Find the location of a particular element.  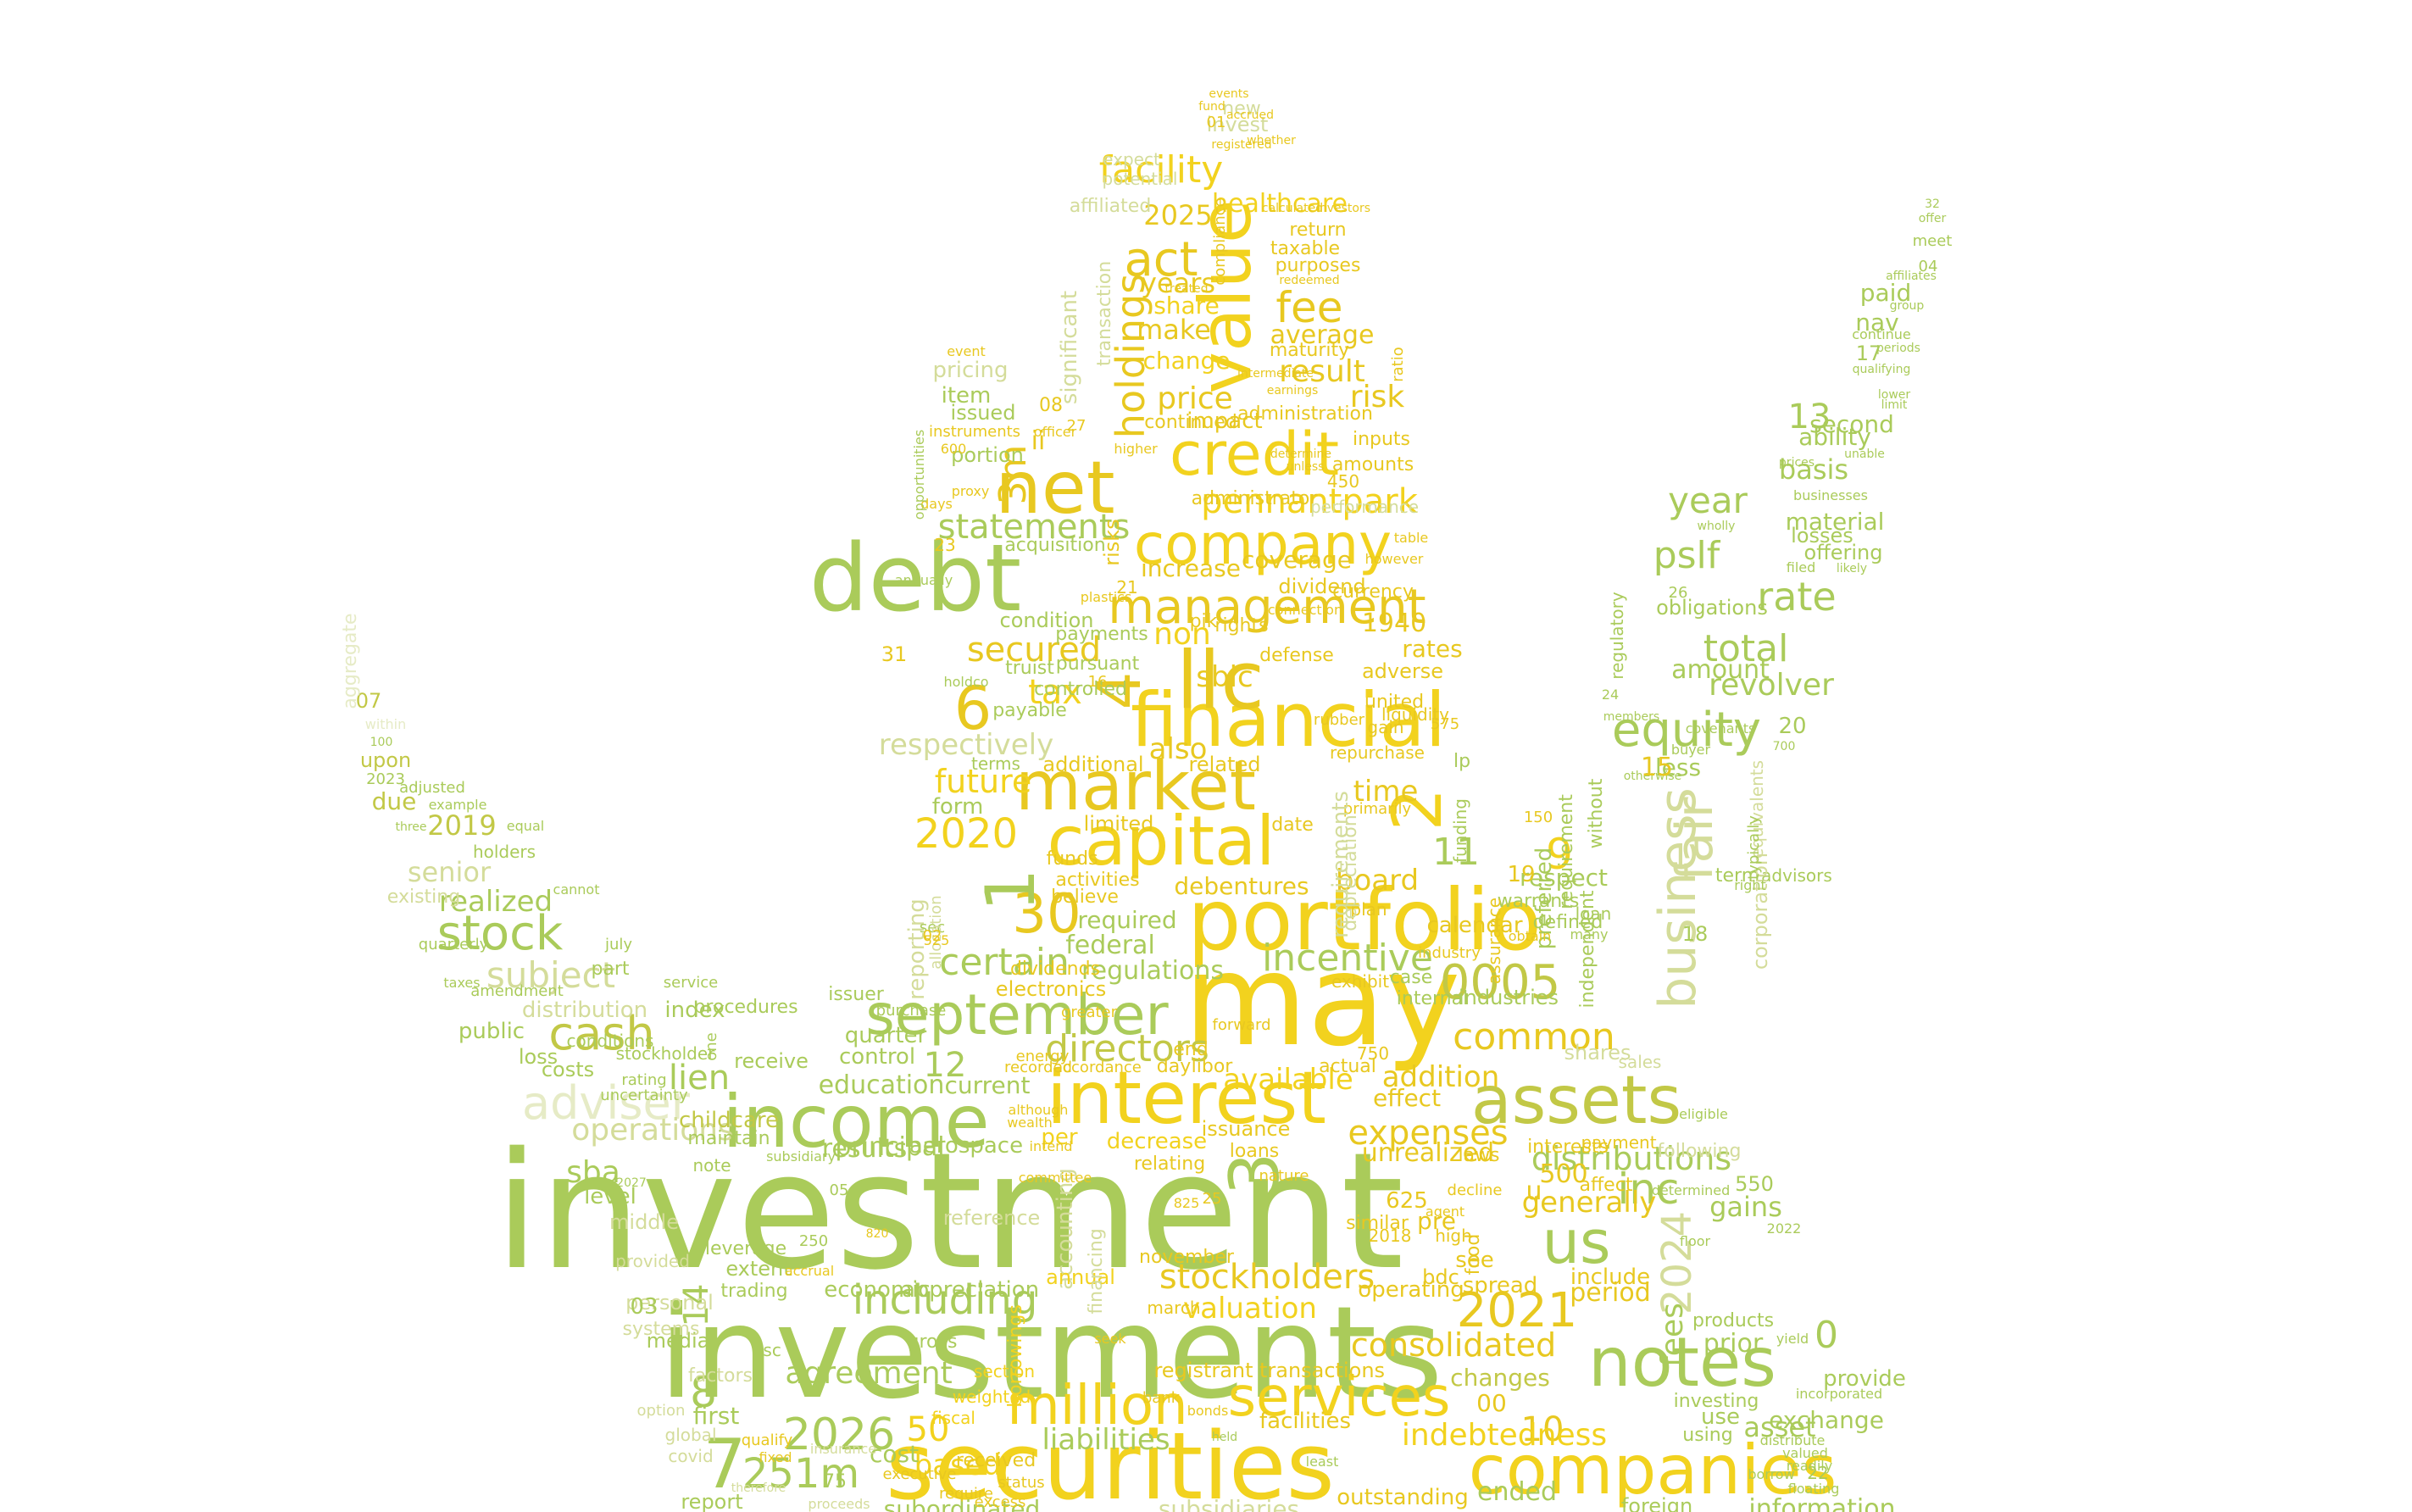

word-future: future is located at coordinates (983, 782).